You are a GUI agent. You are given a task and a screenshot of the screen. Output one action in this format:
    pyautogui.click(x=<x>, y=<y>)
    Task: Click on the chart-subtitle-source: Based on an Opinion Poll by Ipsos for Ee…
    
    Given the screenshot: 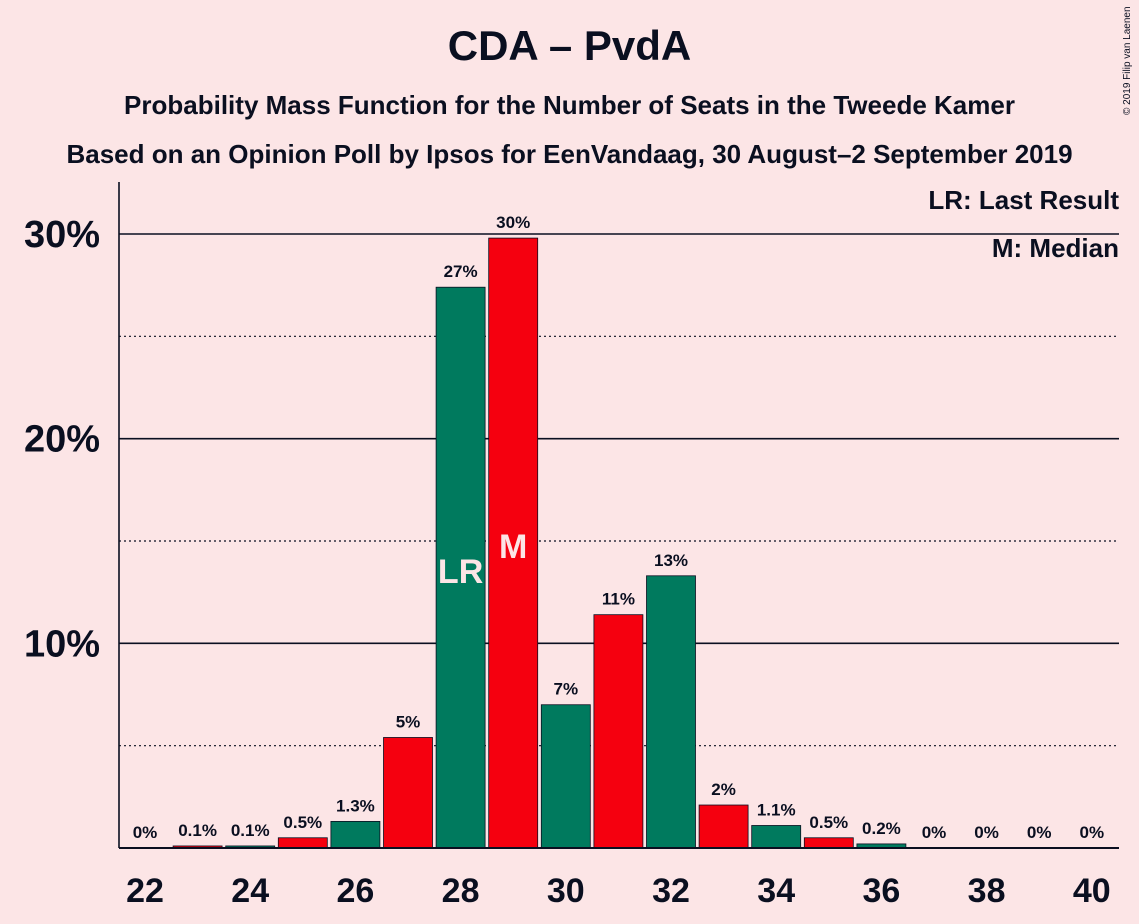 What is the action you would take?
    pyautogui.click(x=569, y=154)
    